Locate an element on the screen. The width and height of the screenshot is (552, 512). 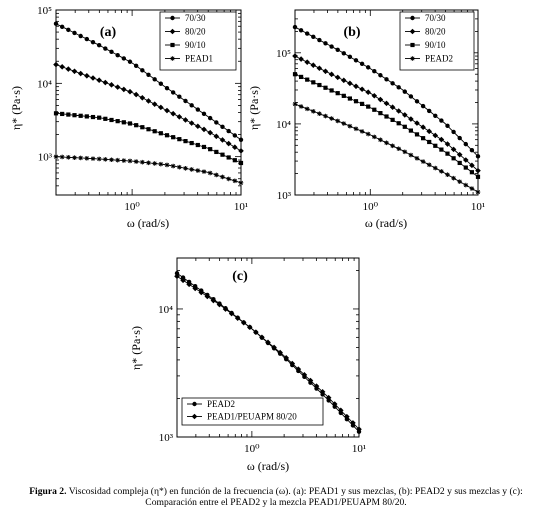
y-axis-label: η* (Pa·s) is located at coordinates (136, 348).